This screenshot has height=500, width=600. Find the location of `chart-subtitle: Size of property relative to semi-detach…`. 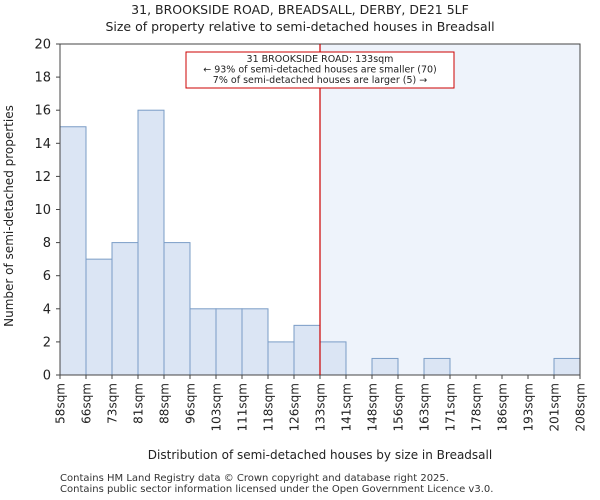

chart-subtitle: Size of property relative to semi-detach… is located at coordinates (300, 26).